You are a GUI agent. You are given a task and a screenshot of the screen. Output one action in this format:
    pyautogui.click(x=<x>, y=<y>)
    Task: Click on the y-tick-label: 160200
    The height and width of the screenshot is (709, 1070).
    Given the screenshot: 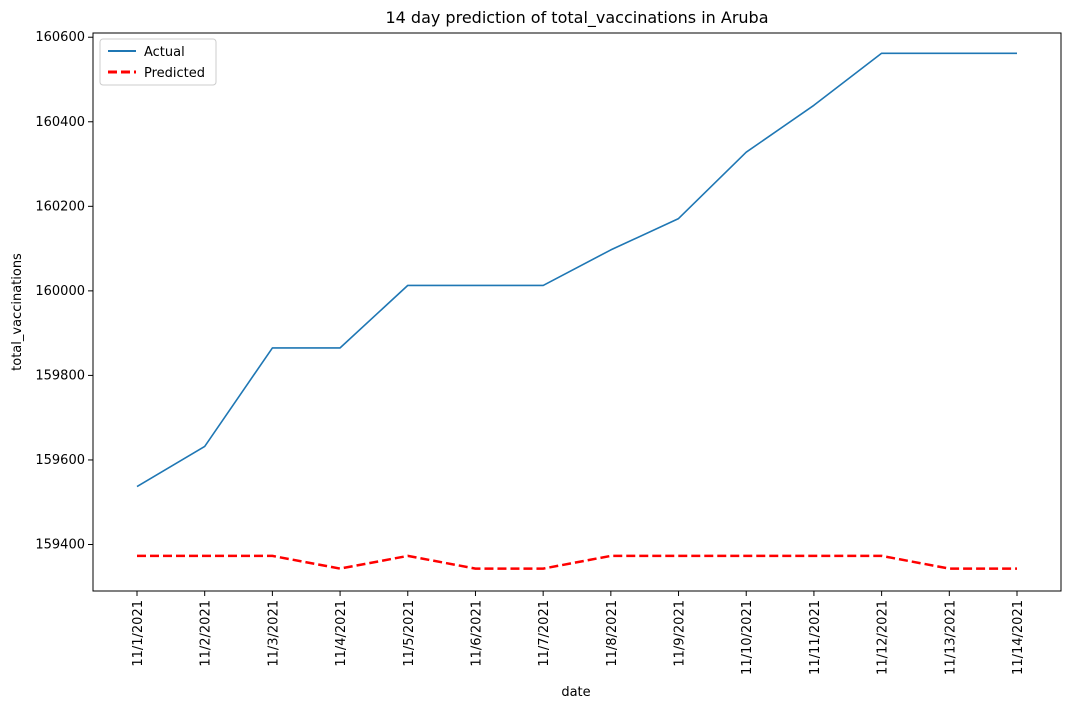 What is the action you would take?
    pyautogui.click(x=60, y=206)
    